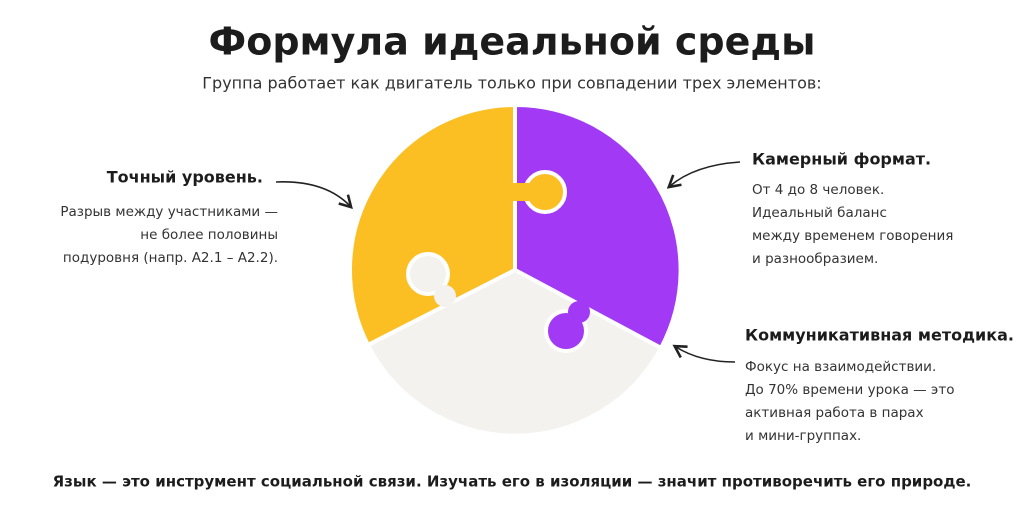  What do you see at coordinates (840, 367) in the screenshot?
I see `callout-line: Фокус на взаимодействии.` at bounding box center [840, 367].